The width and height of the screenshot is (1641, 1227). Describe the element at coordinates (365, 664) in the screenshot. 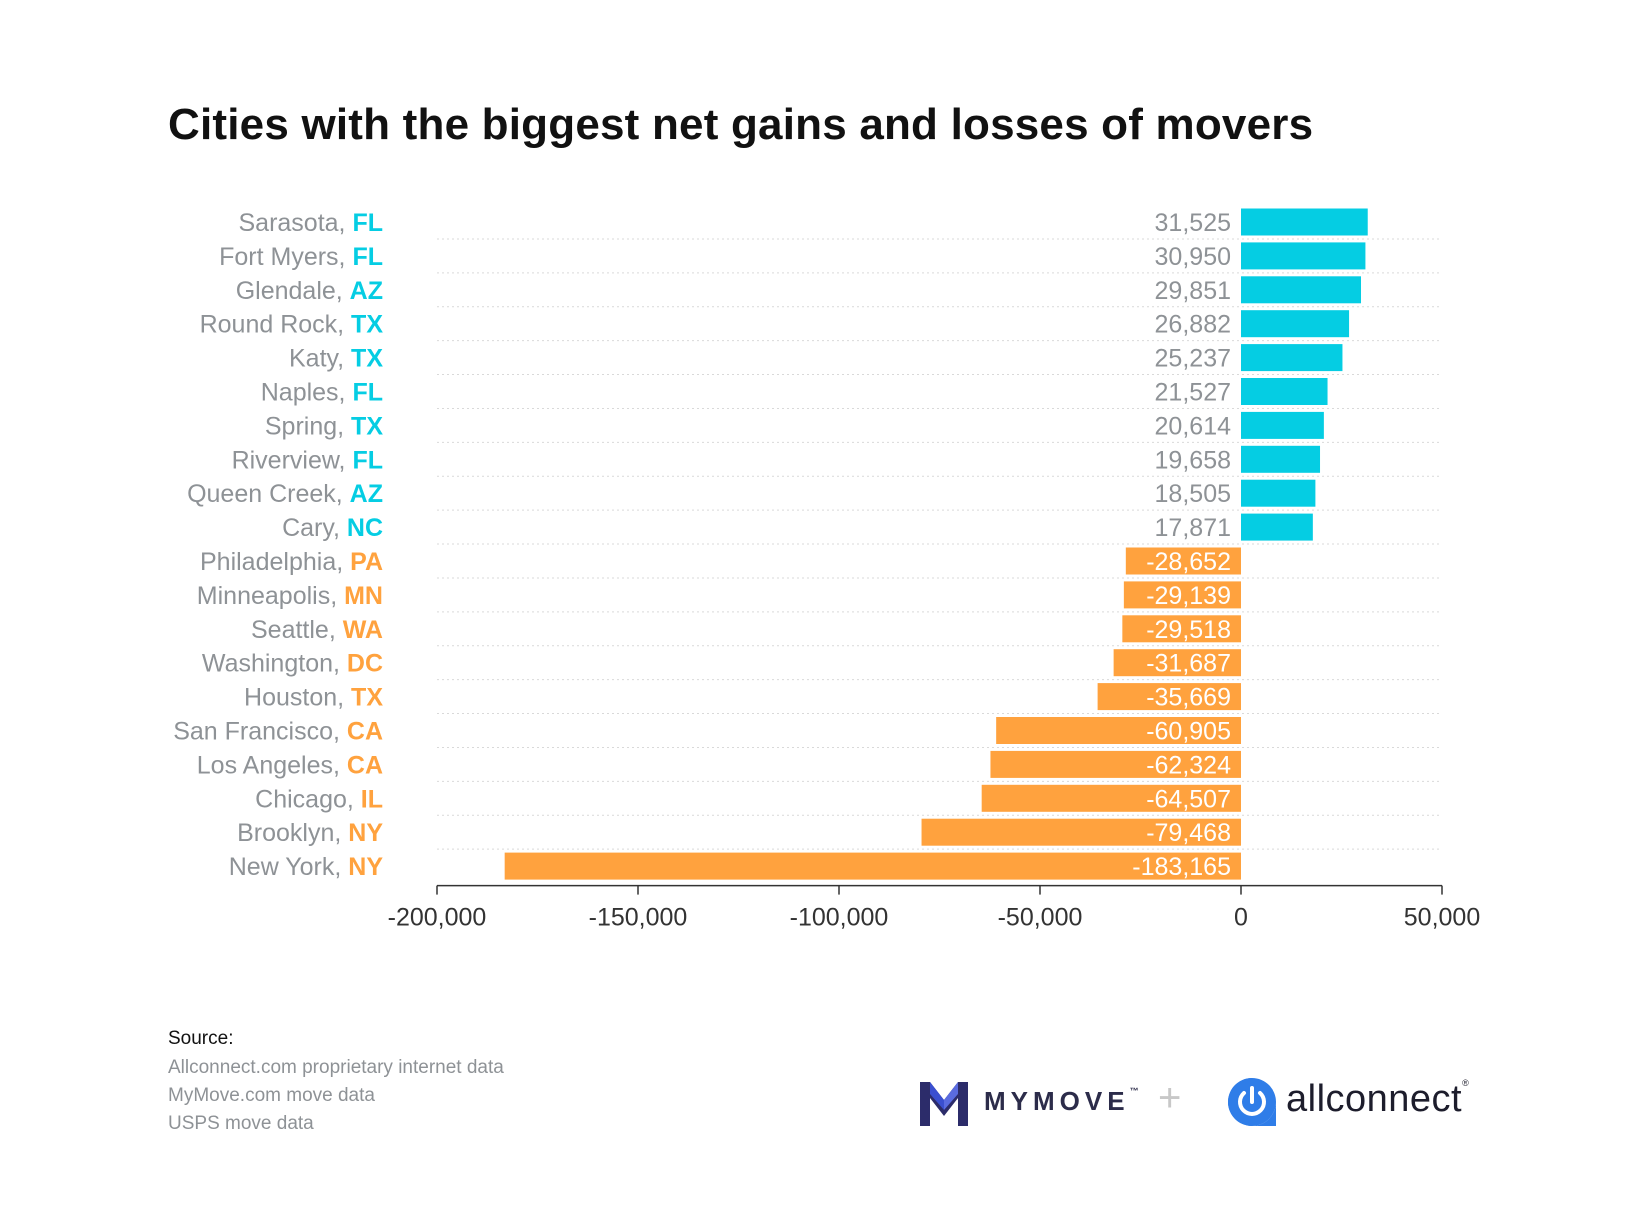

I see `state-abbr: DC` at that location.